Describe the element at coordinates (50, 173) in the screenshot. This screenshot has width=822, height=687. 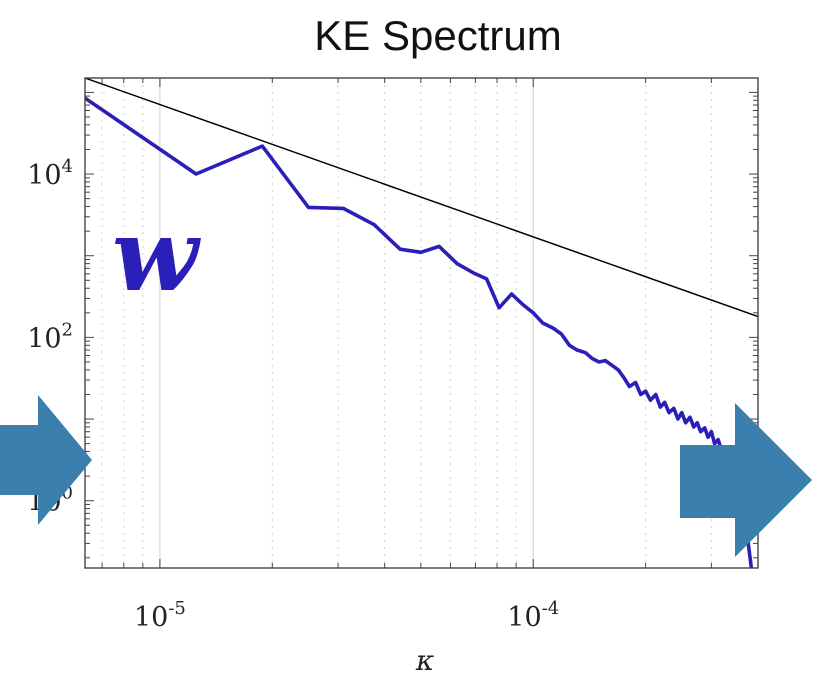
I see `y-tick-label: 10⁴` at that location.